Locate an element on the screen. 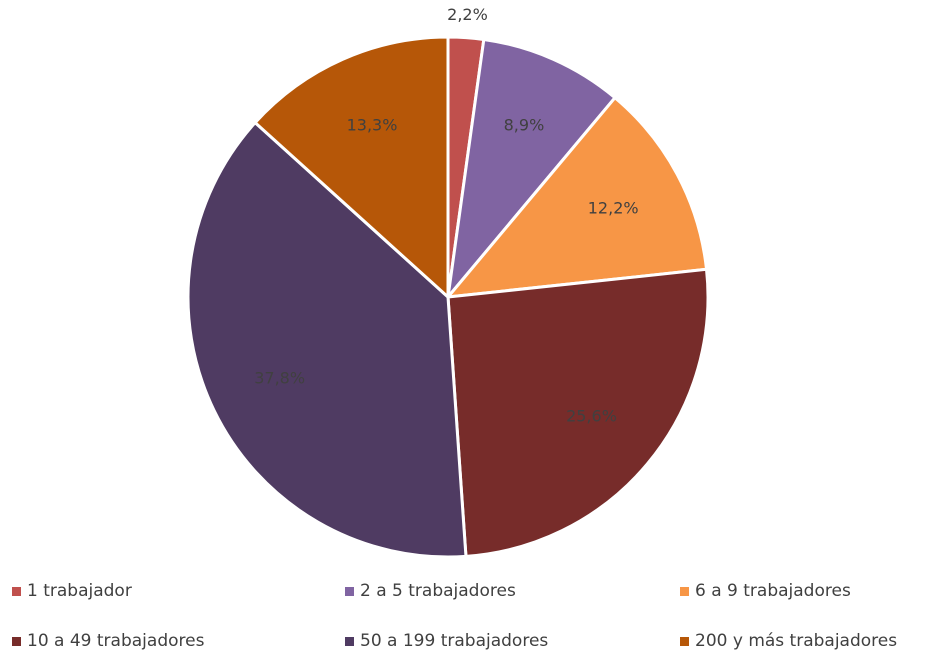 This screenshot has height=658, width=925. data-label: 37,8% is located at coordinates (279, 377).